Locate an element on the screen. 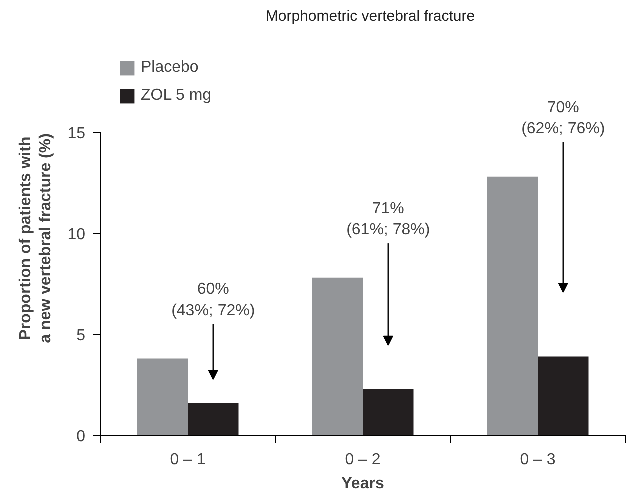  y-tick-label: 0 is located at coordinates (81, 437).